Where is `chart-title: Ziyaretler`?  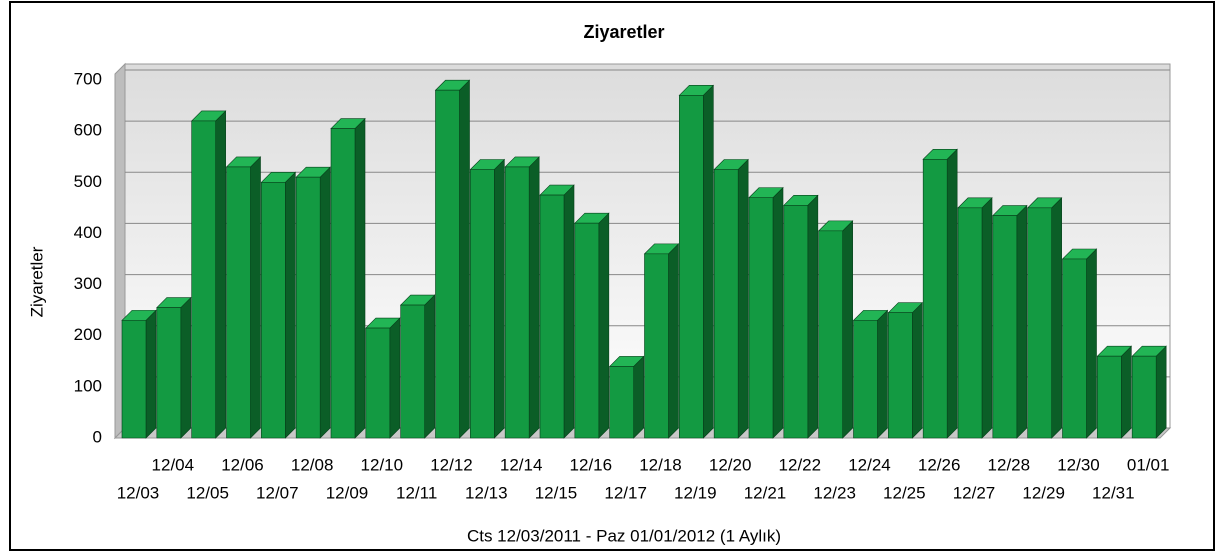
chart-title: Ziyaretler is located at coordinates (623, 32).